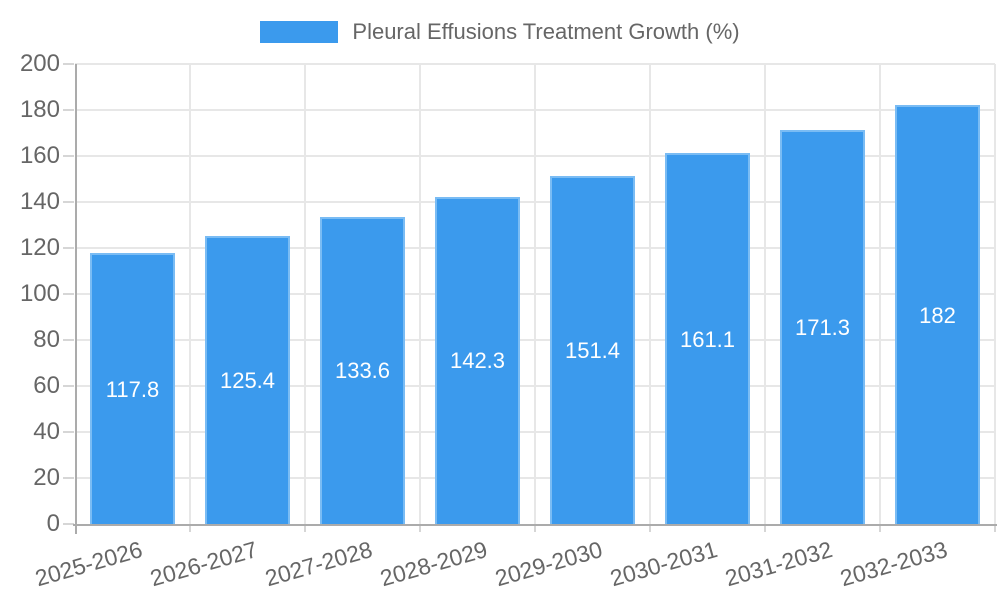  I want to click on bar-2025-2026: 117.8, so click(132, 388).